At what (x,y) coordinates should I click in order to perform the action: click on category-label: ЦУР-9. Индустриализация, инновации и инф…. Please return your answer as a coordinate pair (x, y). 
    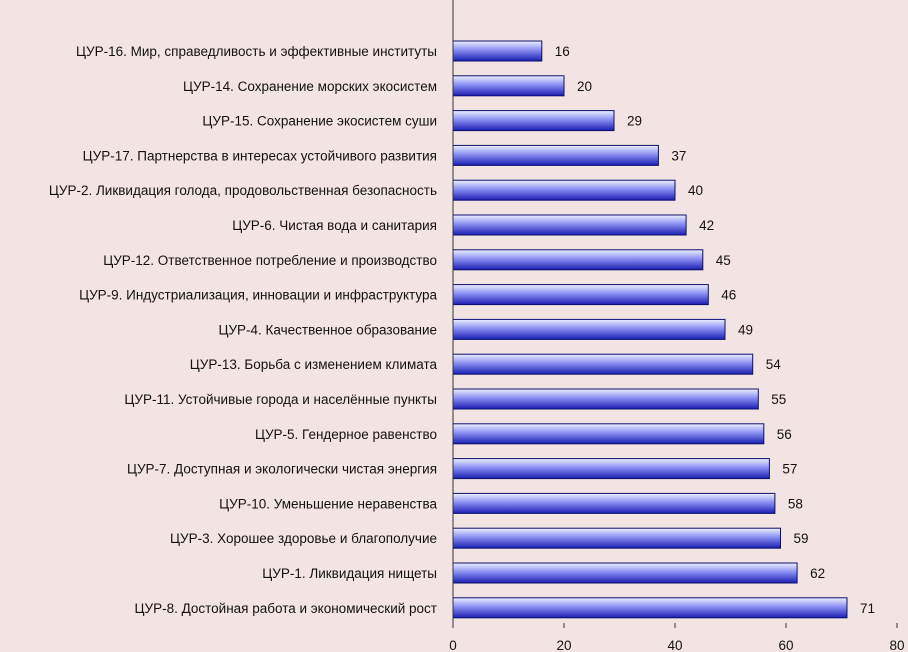
    Looking at the image, I should click on (258, 295).